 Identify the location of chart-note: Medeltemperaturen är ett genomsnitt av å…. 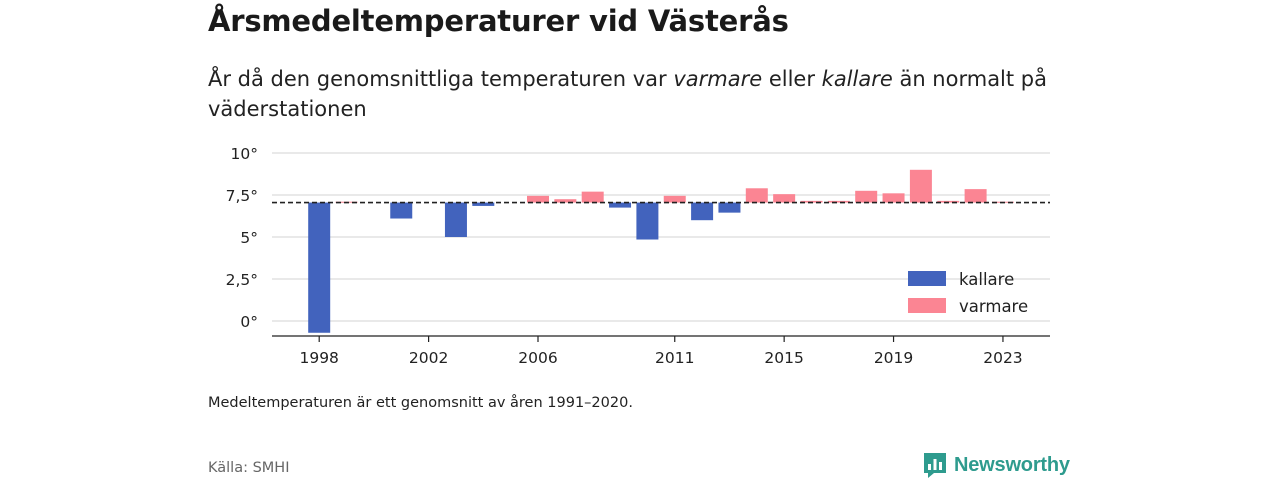
(420, 403).